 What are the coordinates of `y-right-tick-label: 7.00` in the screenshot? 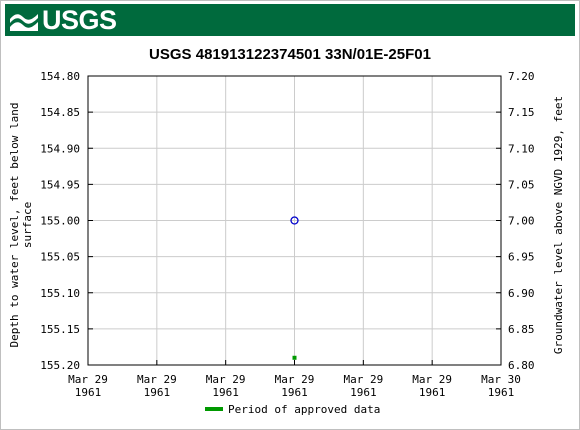 It's located at (521, 221).